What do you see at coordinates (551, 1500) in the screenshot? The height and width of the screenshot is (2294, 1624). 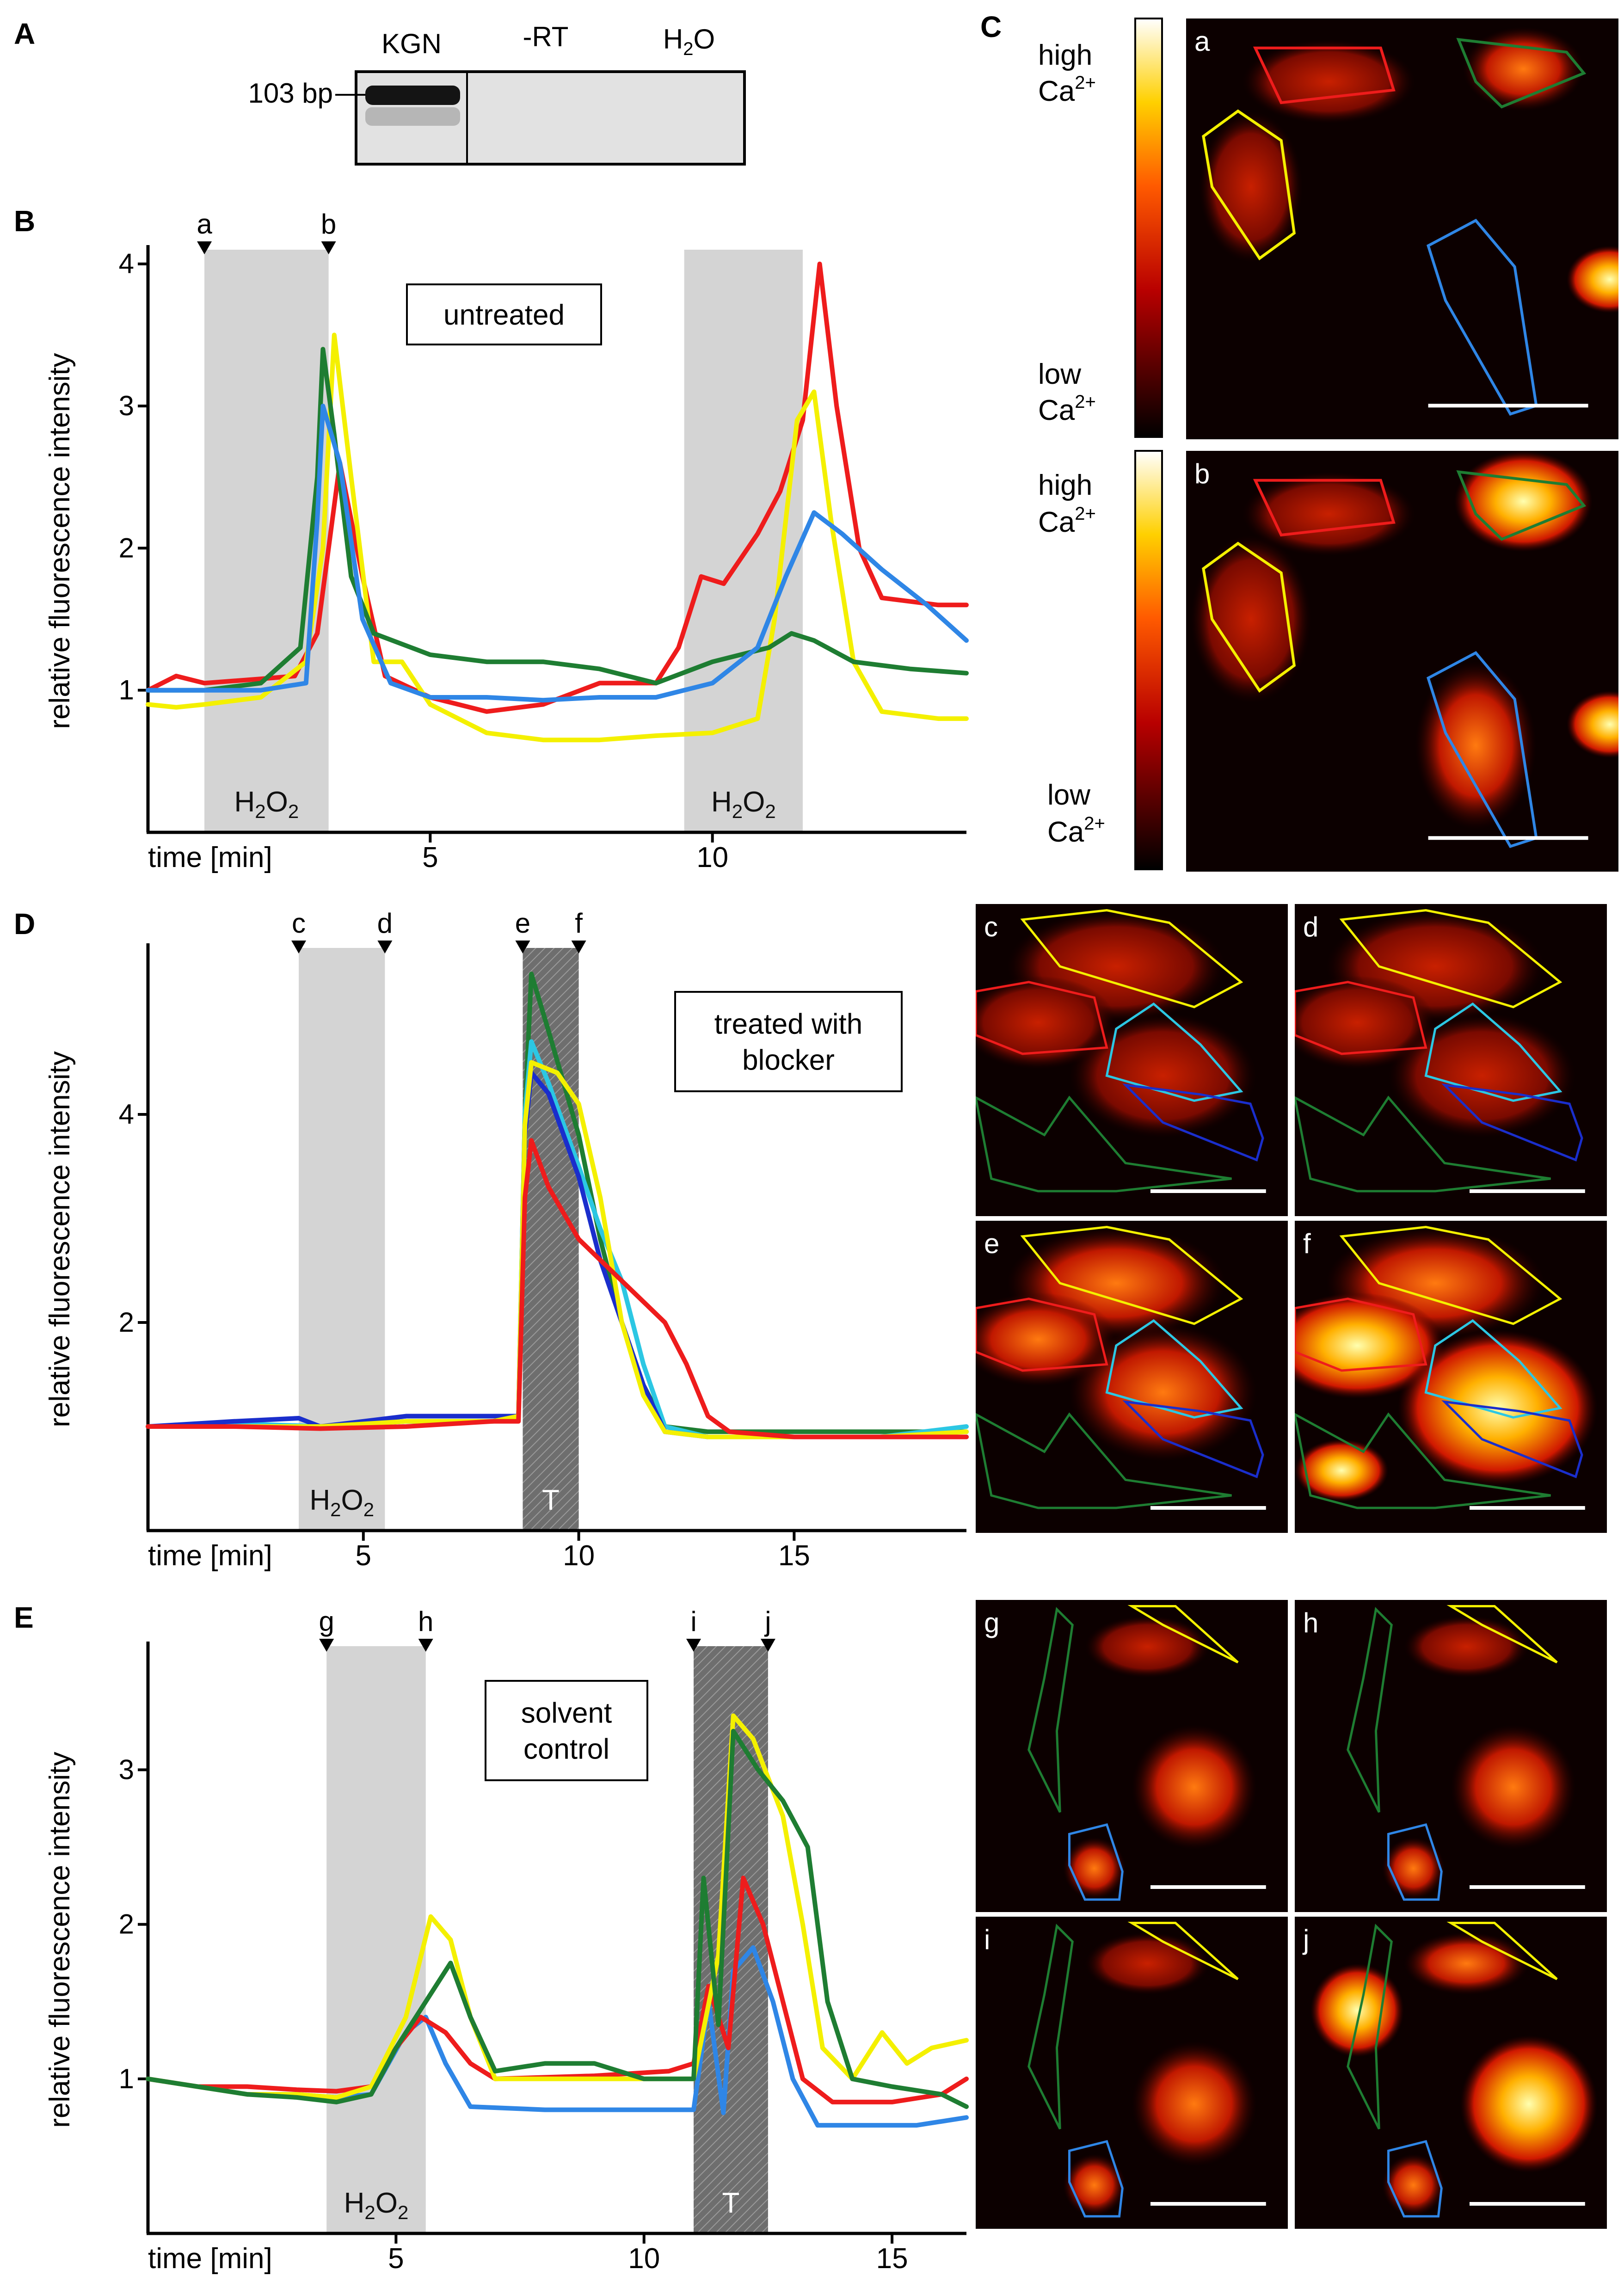 I see `band-label: T` at bounding box center [551, 1500].